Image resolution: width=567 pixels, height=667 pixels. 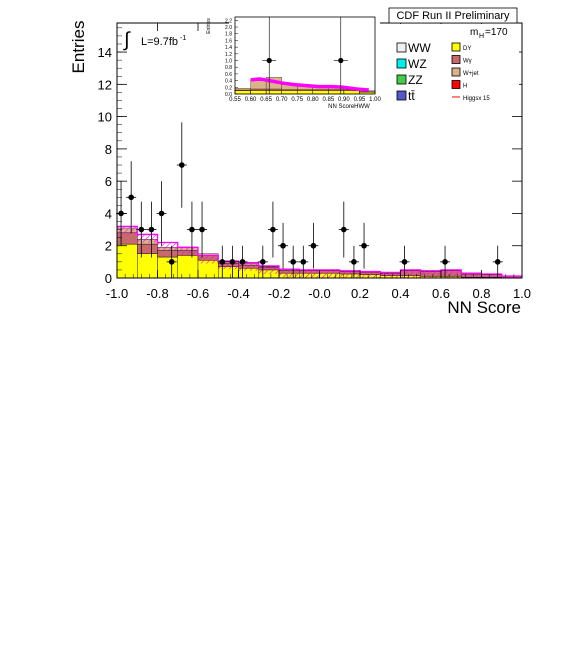 What do you see at coordinates (467, 49) in the screenshot?
I see `legend-label: DY` at bounding box center [467, 49].